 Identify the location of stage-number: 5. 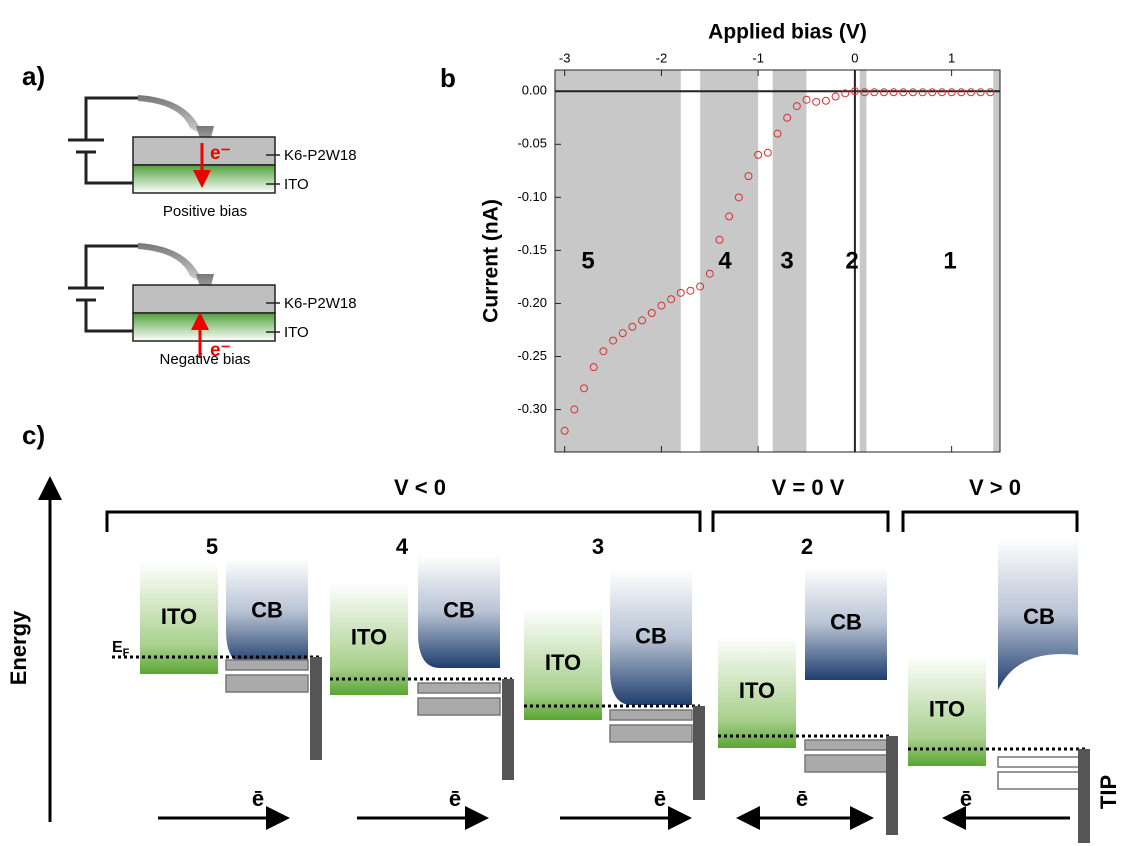
(212, 546).